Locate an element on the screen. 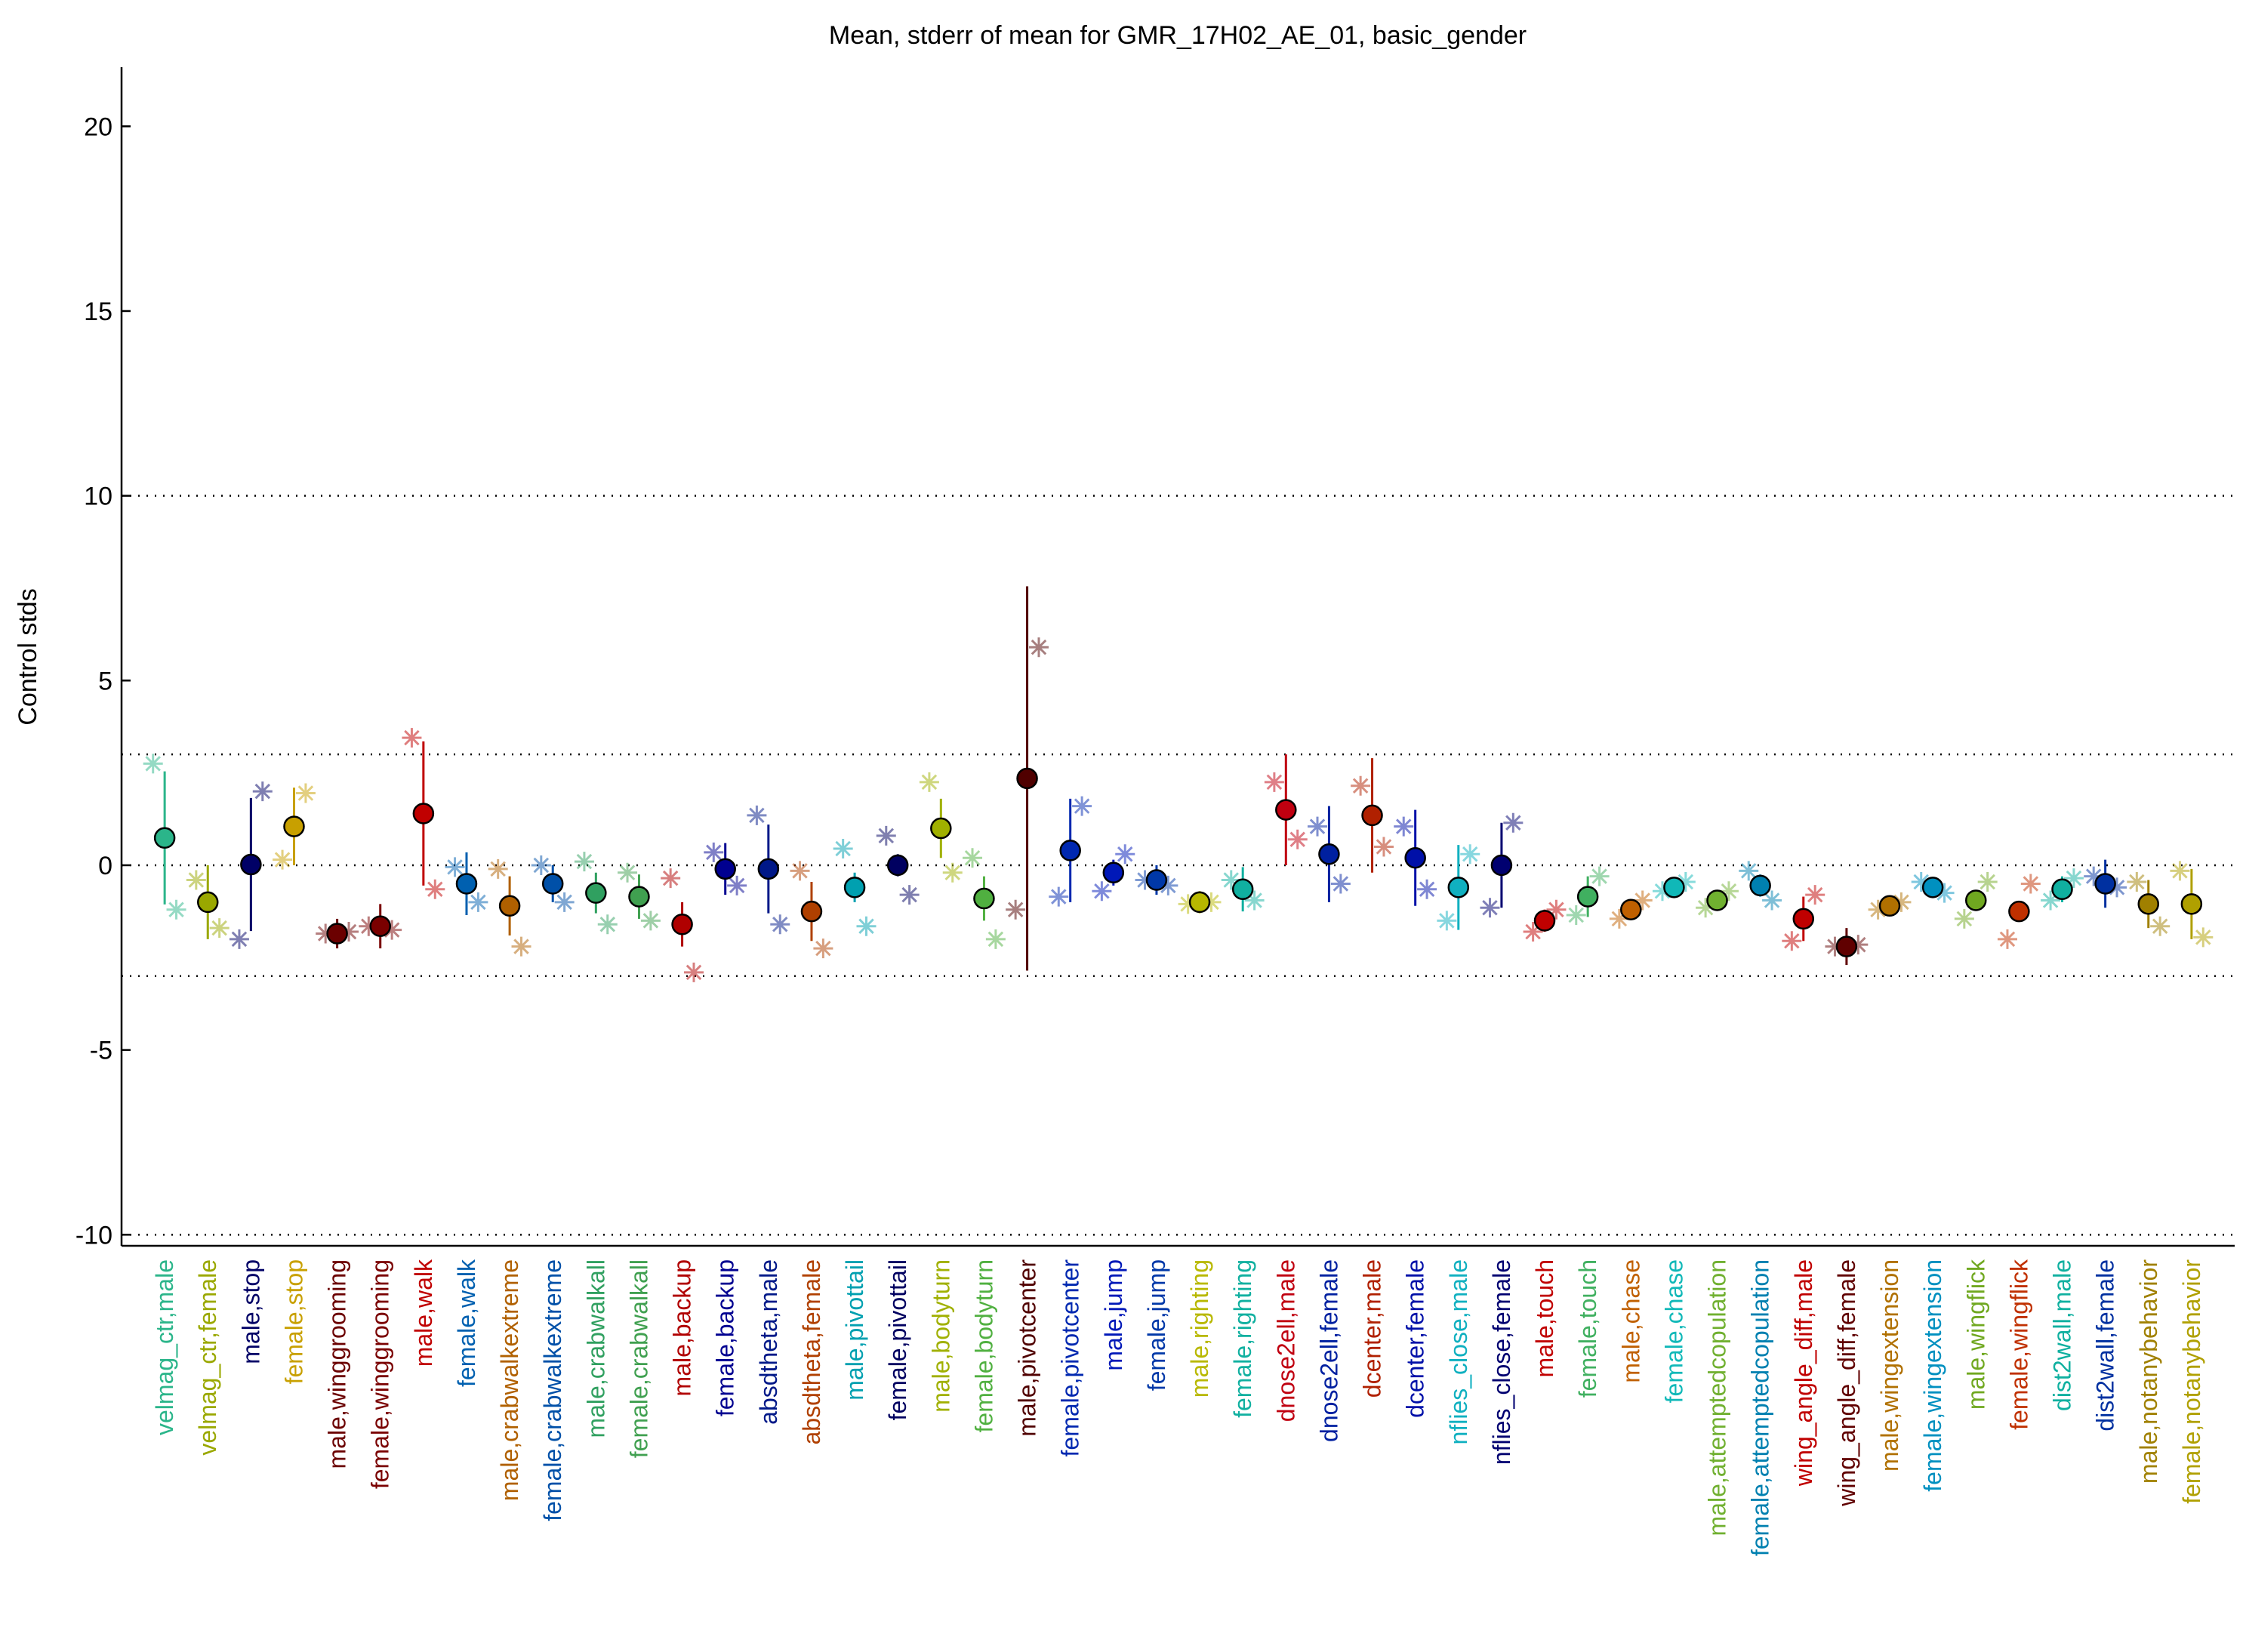 This screenshot has height=1652, width=2246. x-tick-label: female,wingflick is located at coordinates (2018, 1345).